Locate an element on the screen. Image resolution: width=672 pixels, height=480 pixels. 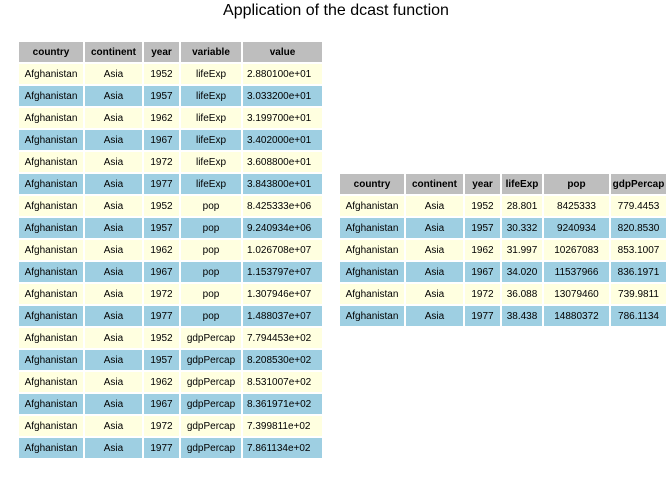
table-cell-lifeexp: 30.332 is located at coordinates (522, 228).